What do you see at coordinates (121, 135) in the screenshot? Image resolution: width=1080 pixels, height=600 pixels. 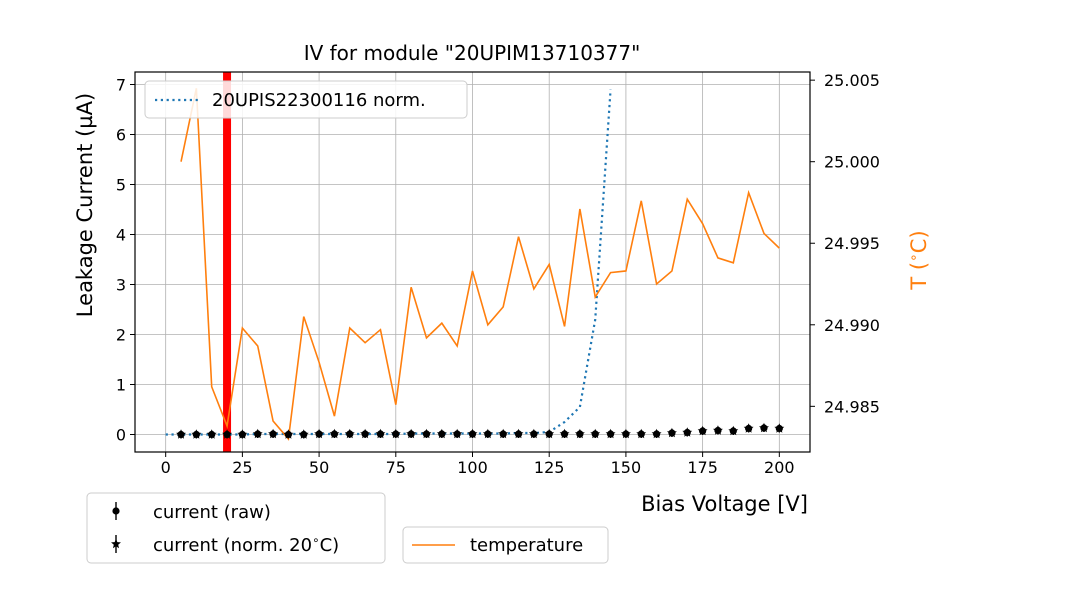 I see `y-tick-label: 6` at bounding box center [121, 135].